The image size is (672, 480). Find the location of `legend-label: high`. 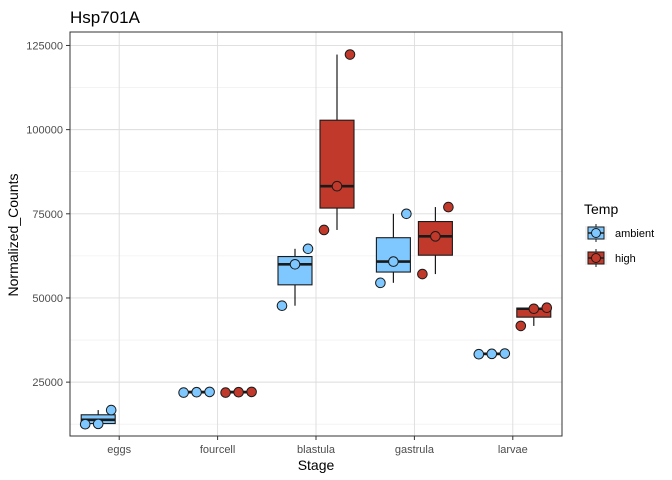

legend-label: high is located at coordinates (625, 259).